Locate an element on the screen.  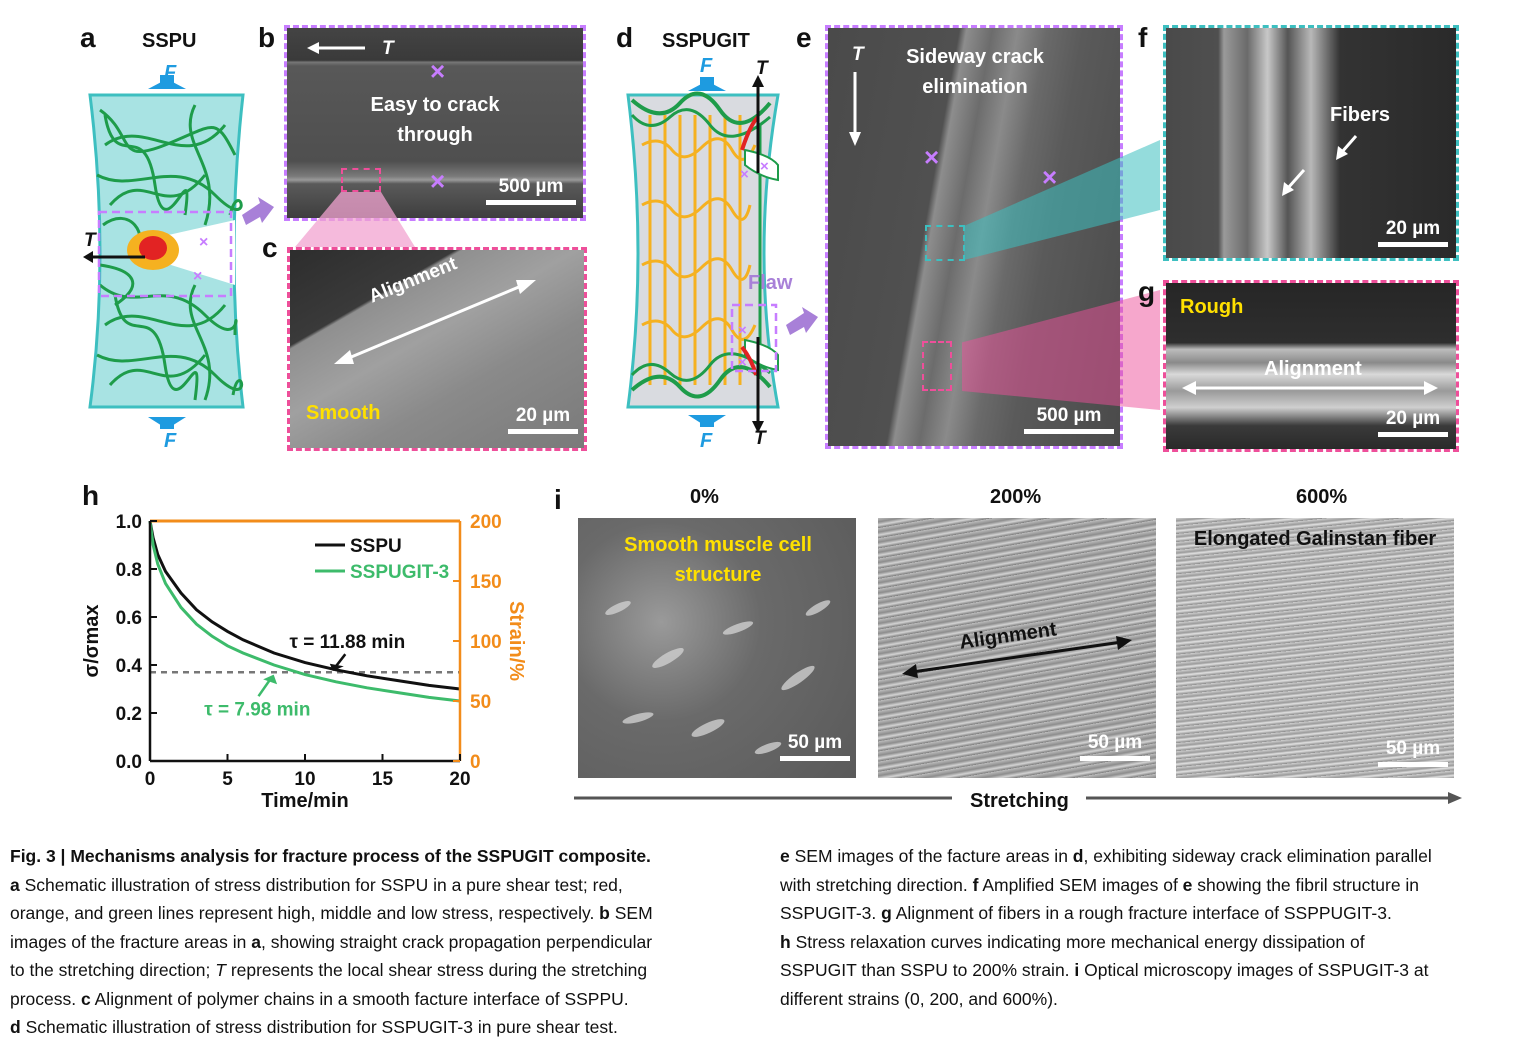
x-tick-label: 5 is located at coordinates (227, 779).